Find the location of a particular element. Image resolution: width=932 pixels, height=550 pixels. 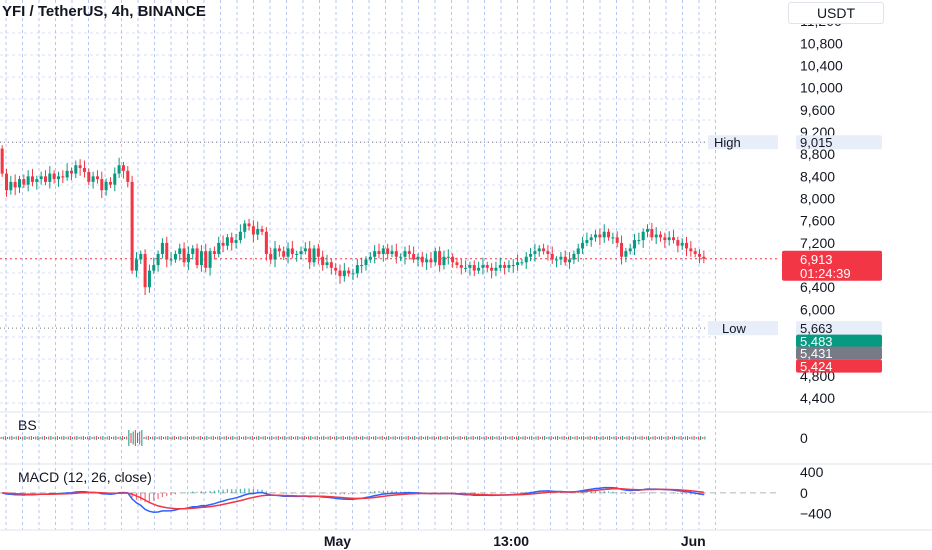

currency-button: USDT is located at coordinates (836, 13).